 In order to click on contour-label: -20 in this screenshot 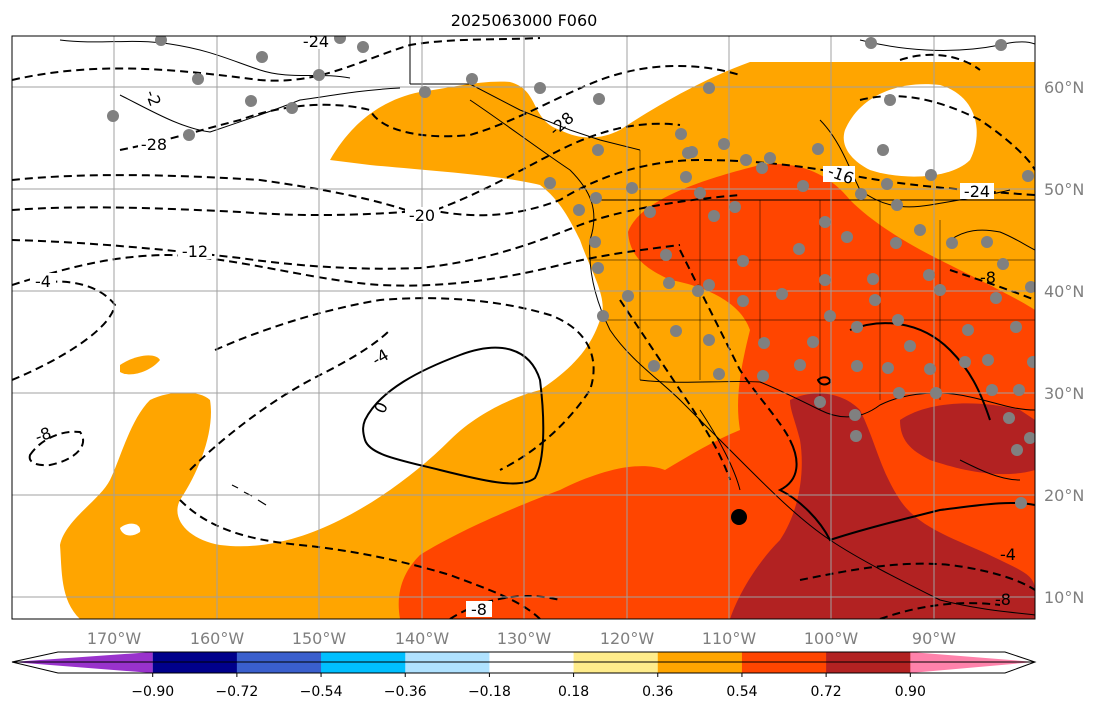, I will do `click(422, 215)`.